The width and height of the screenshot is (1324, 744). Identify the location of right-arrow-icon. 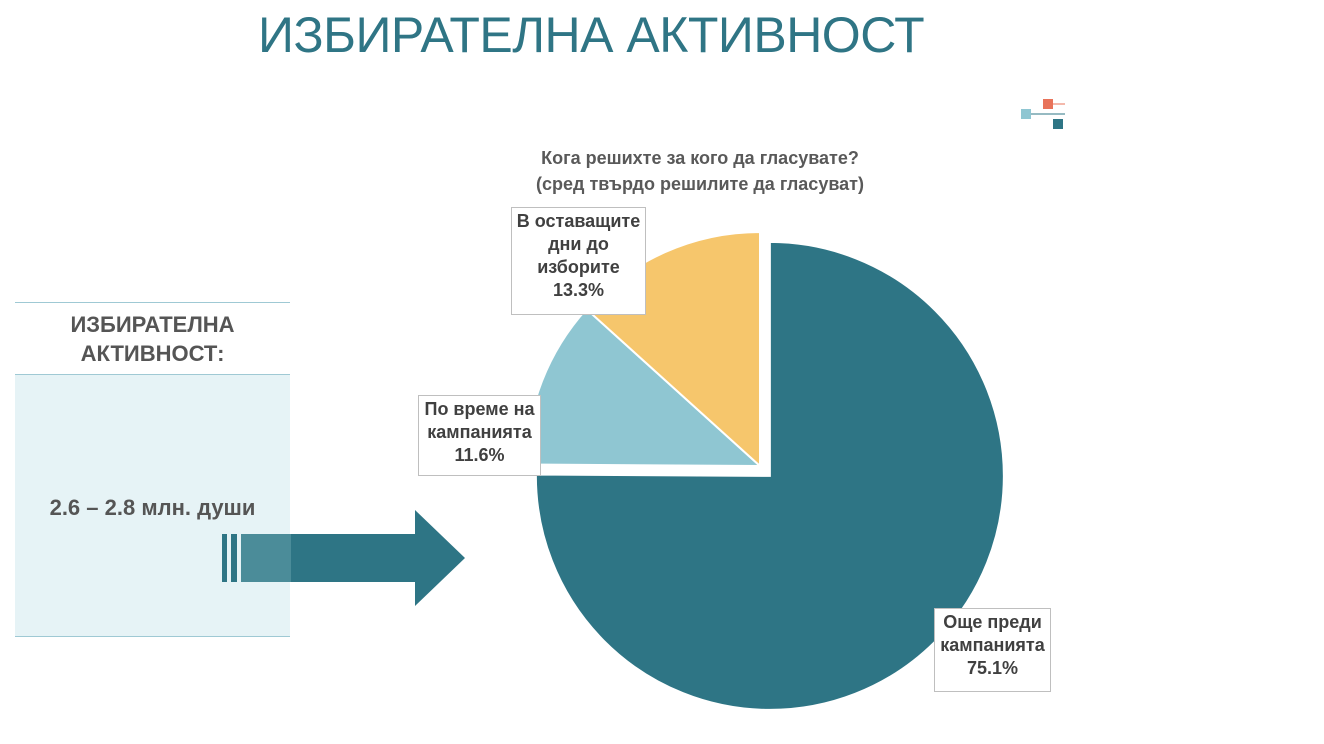
(343, 558).